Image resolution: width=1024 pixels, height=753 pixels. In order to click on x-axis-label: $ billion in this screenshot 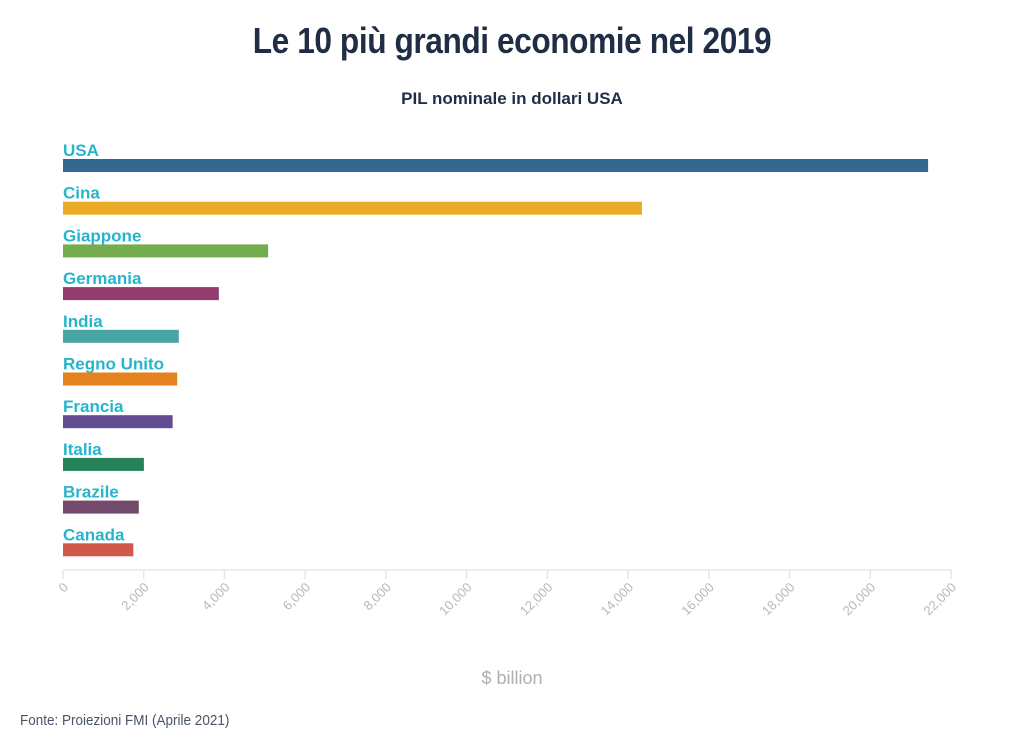, I will do `click(512, 678)`.